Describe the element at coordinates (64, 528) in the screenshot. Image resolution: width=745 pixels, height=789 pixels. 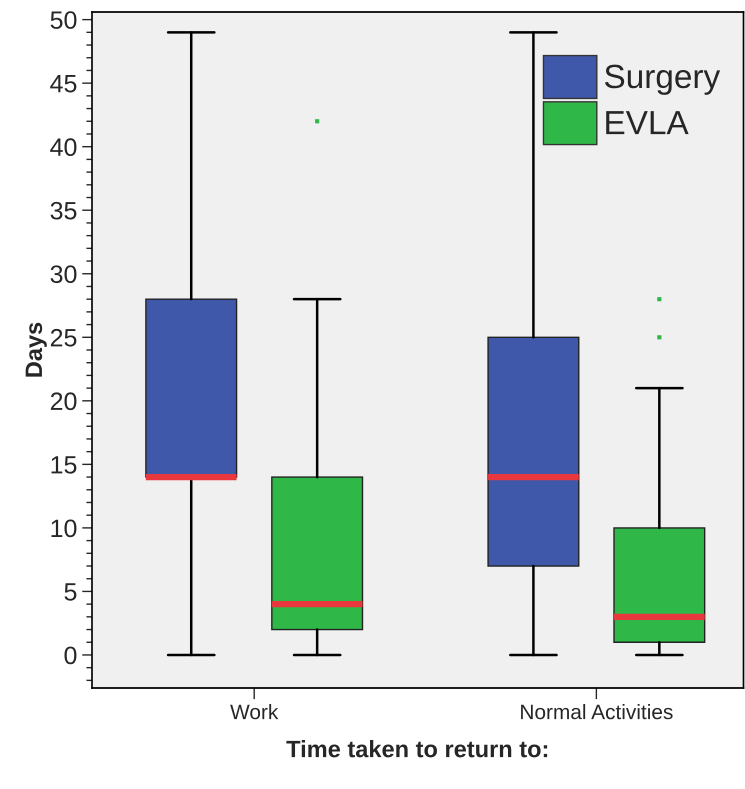
I see `y-tick-label: 10` at that location.